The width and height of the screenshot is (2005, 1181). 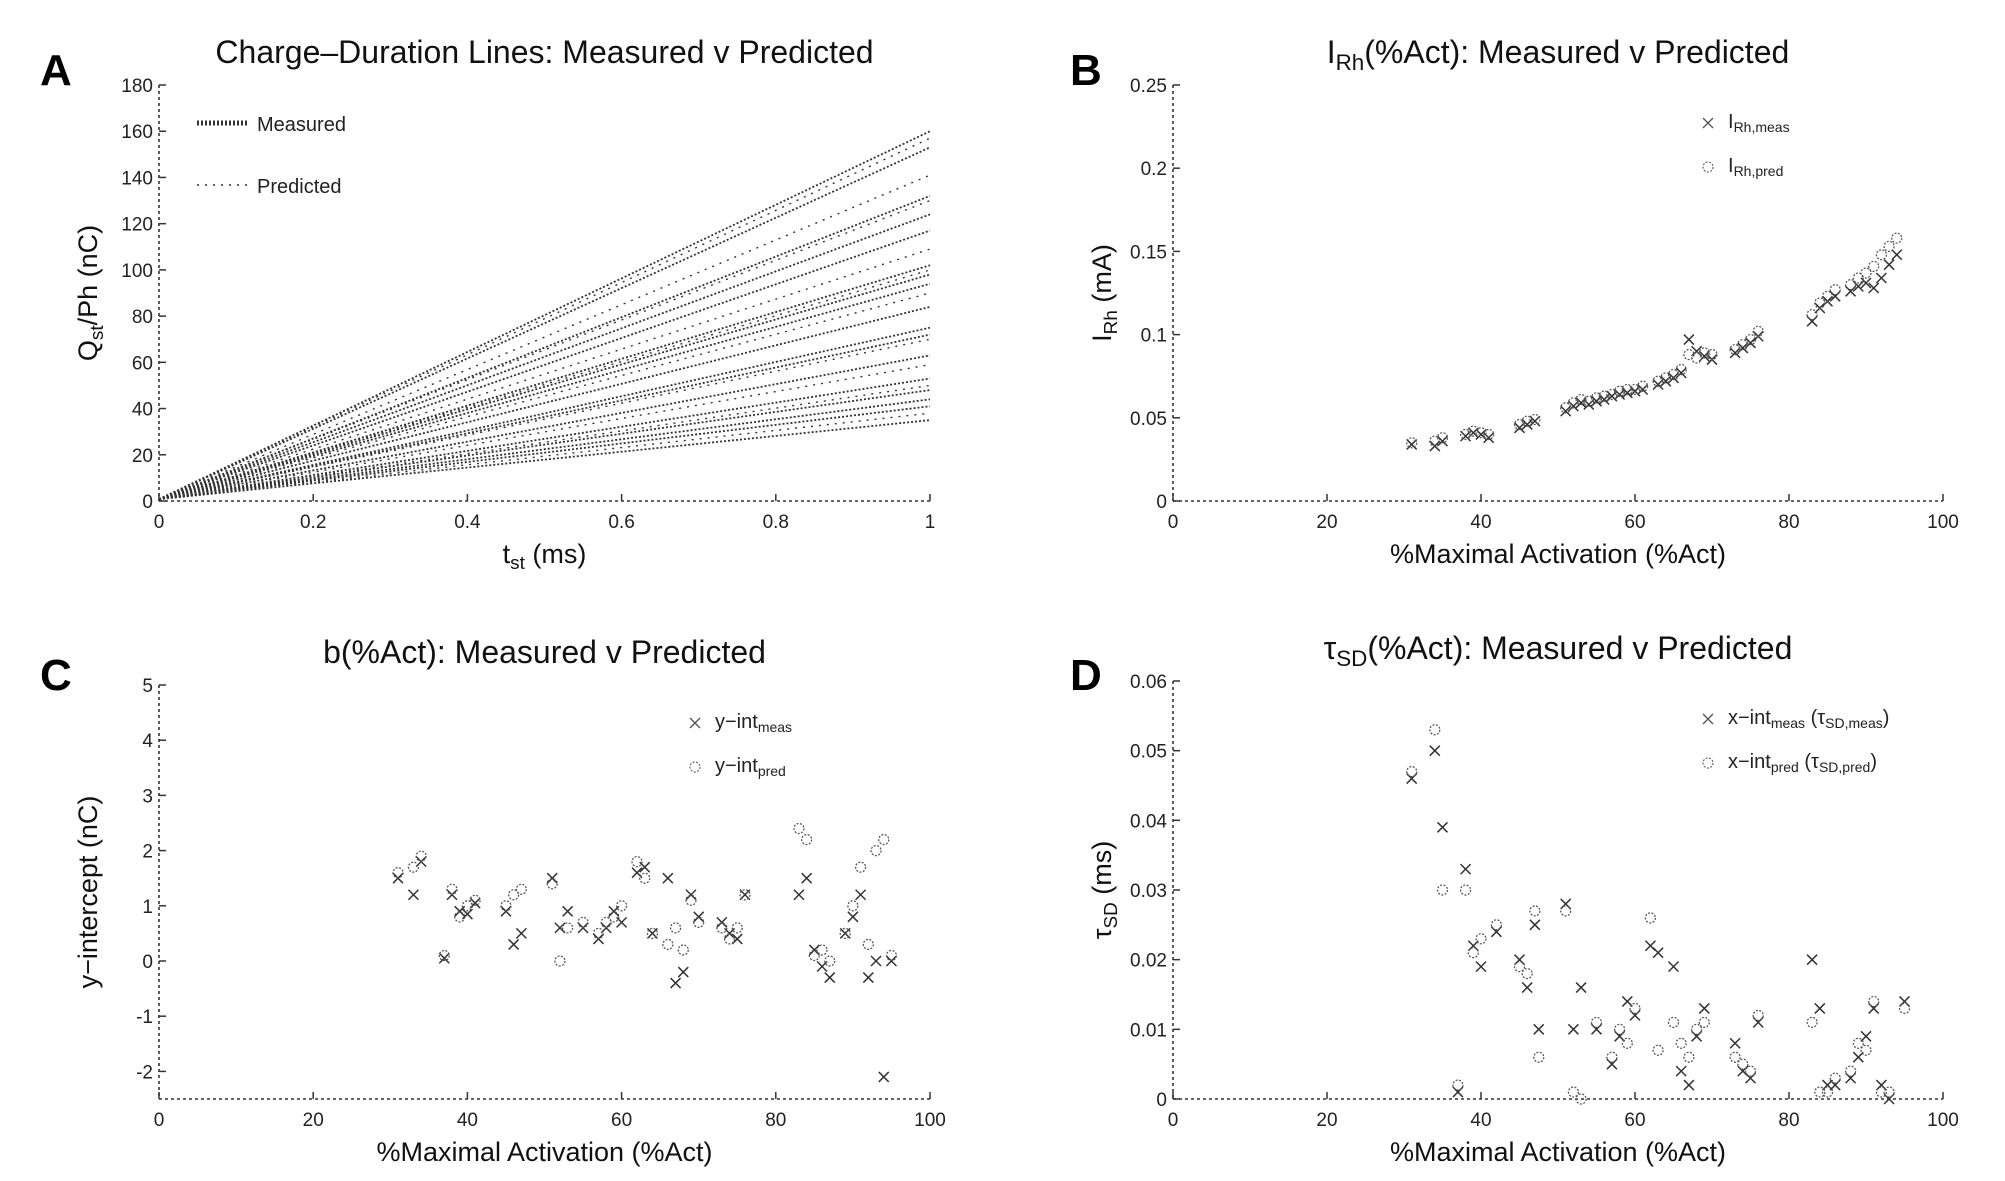 I want to click on subscript: SD, so click(x=1351, y=658).